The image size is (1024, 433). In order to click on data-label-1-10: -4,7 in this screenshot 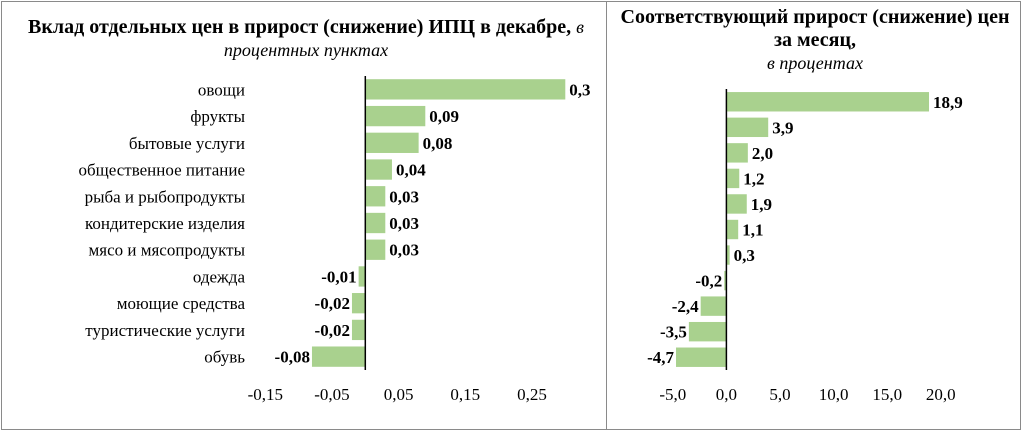, I will do `click(660, 357)`.